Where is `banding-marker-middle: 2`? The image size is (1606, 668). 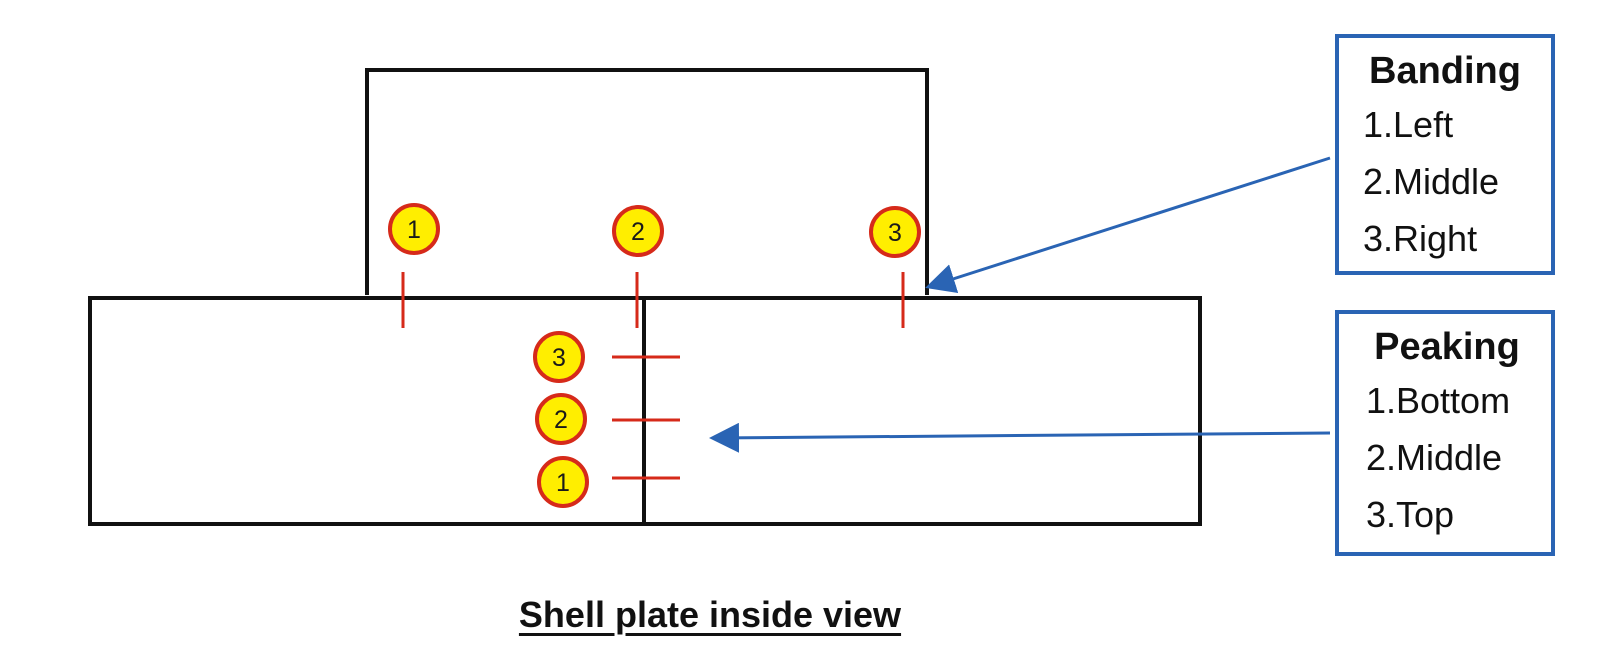 banding-marker-middle: 2 is located at coordinates (638, 231).